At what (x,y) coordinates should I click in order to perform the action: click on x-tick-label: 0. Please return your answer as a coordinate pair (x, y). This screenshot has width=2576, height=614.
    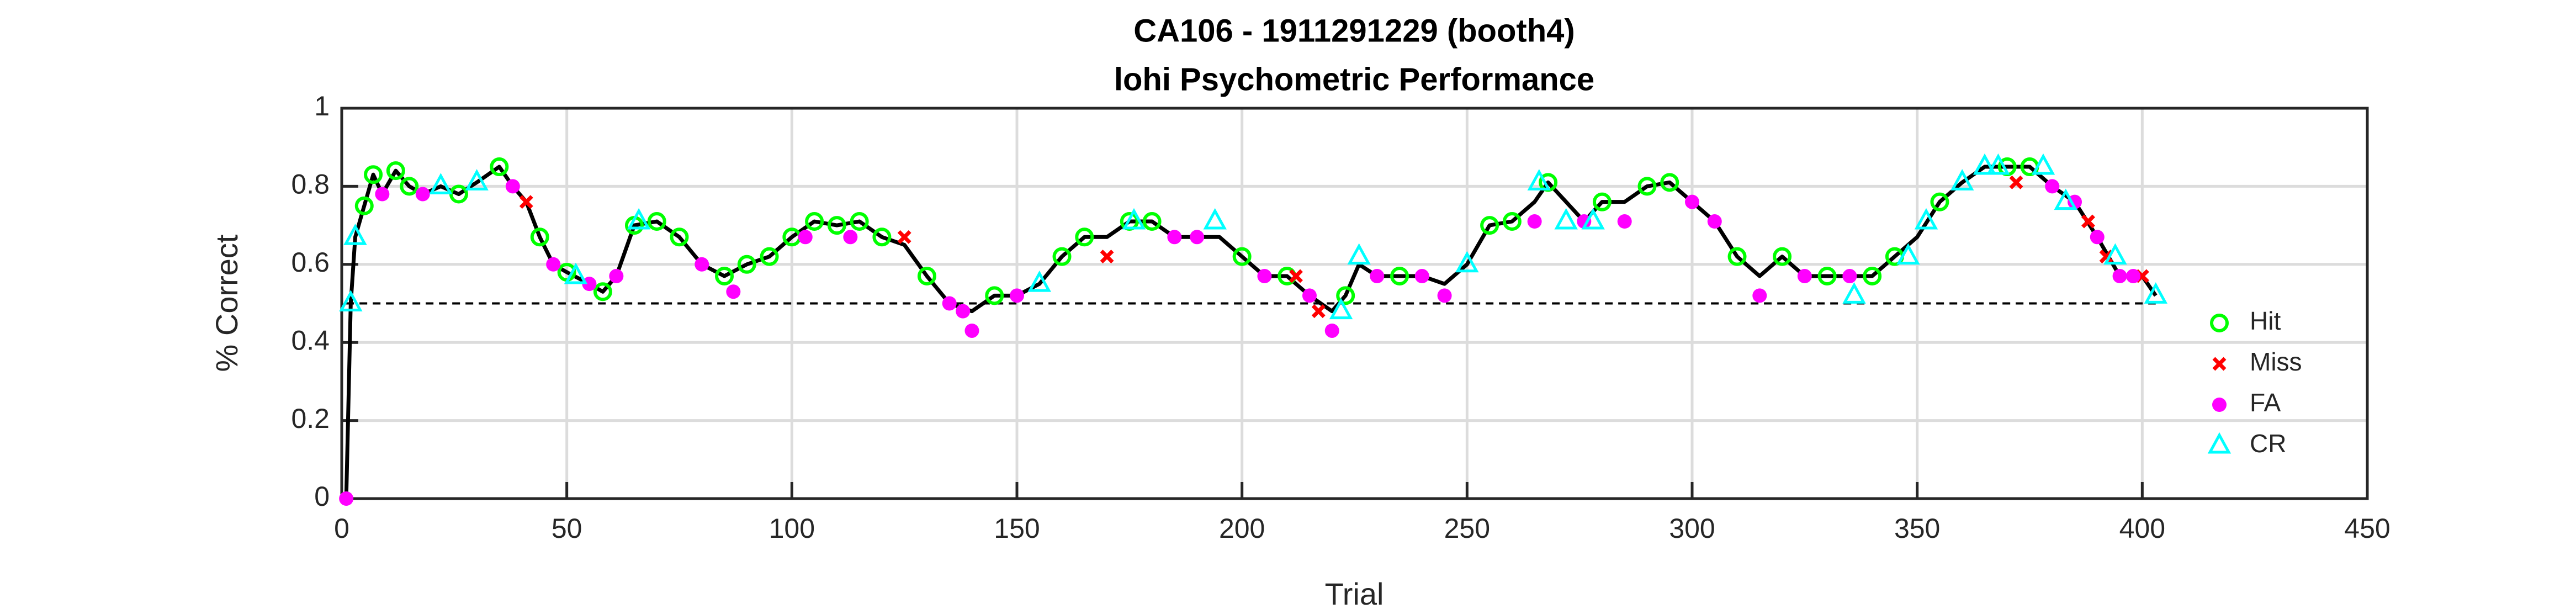
    Looking at the image, I should click on (341, 528).